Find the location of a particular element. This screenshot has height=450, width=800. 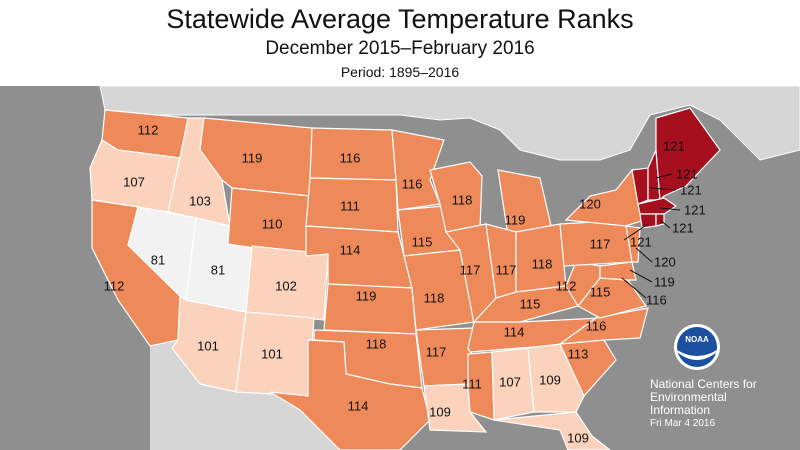

rank-pa: 117 is located at coordinates (600, 244).